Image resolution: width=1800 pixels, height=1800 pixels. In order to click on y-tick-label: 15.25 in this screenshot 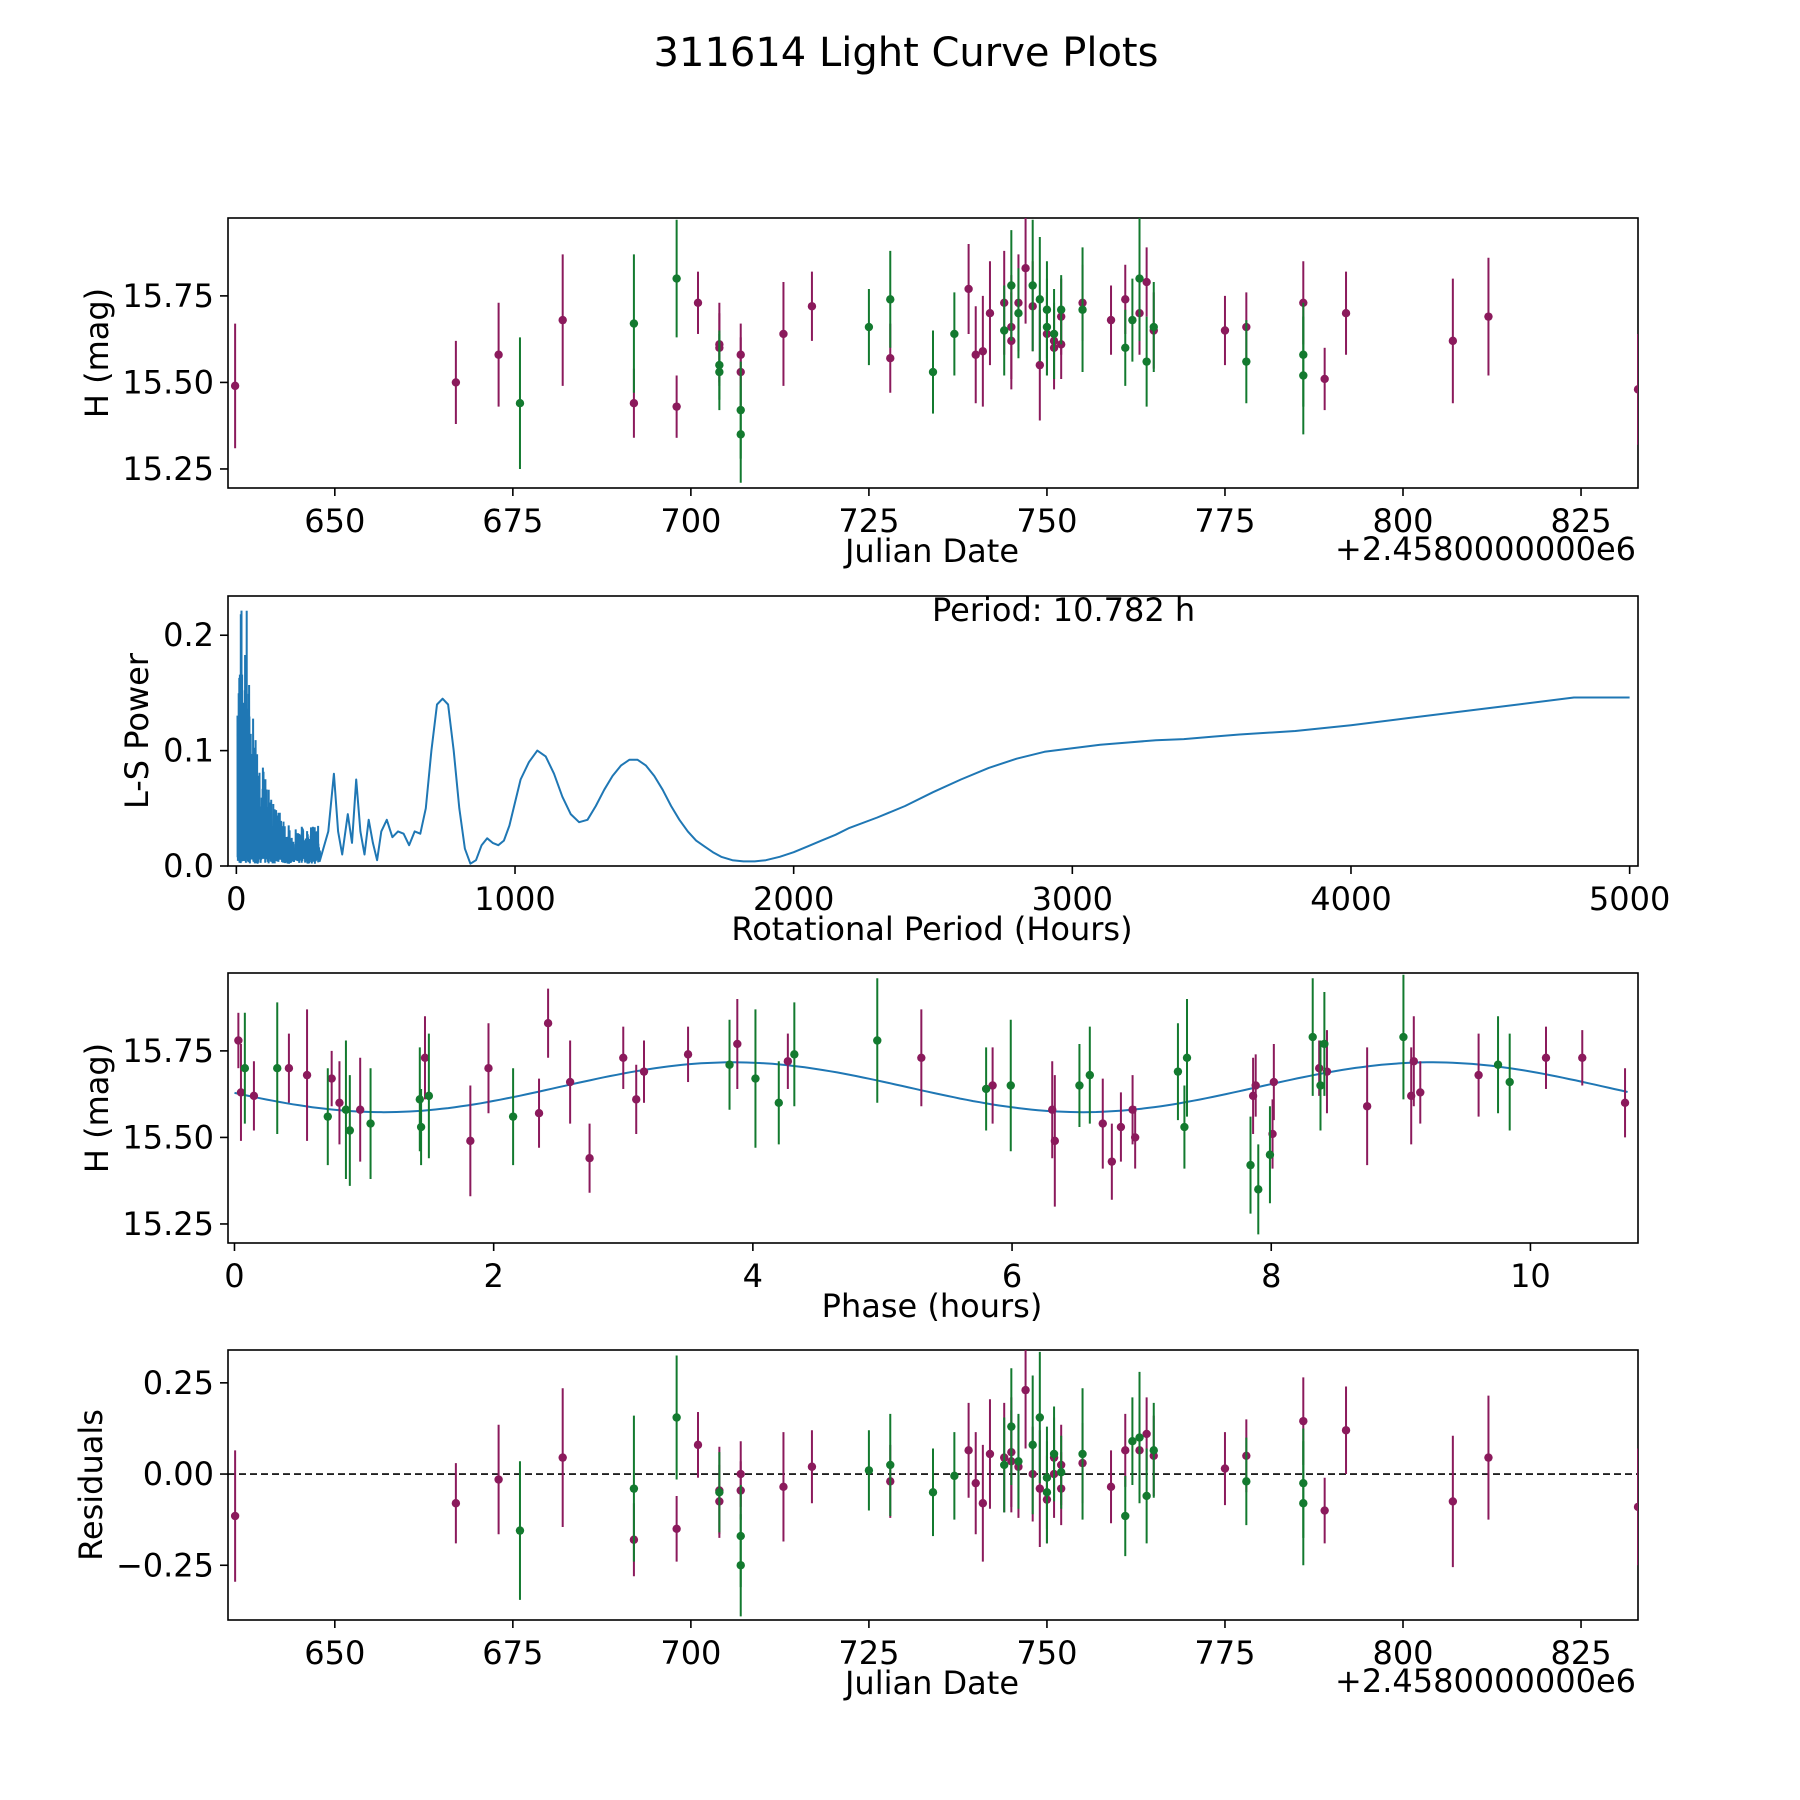, I will do `click(168, 1224)`.